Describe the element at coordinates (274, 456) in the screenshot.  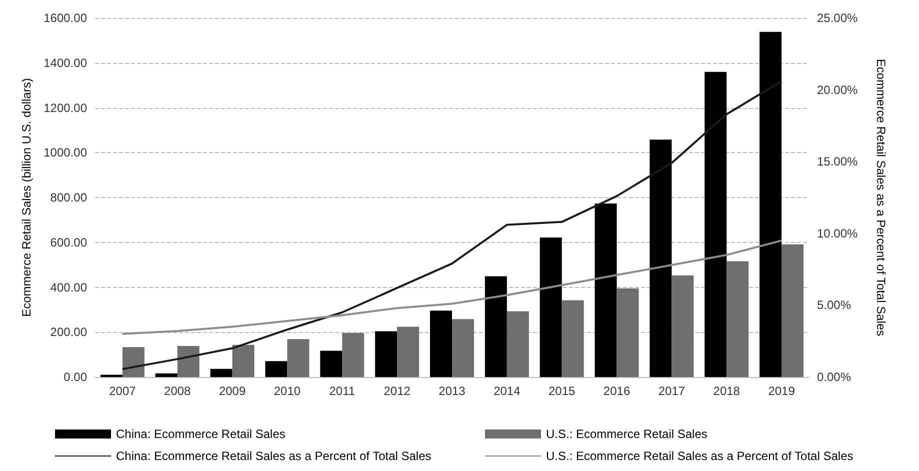
I see `legend-label: China: Ecommerce Retail Sales as a Percent of Total Sales` at that location.